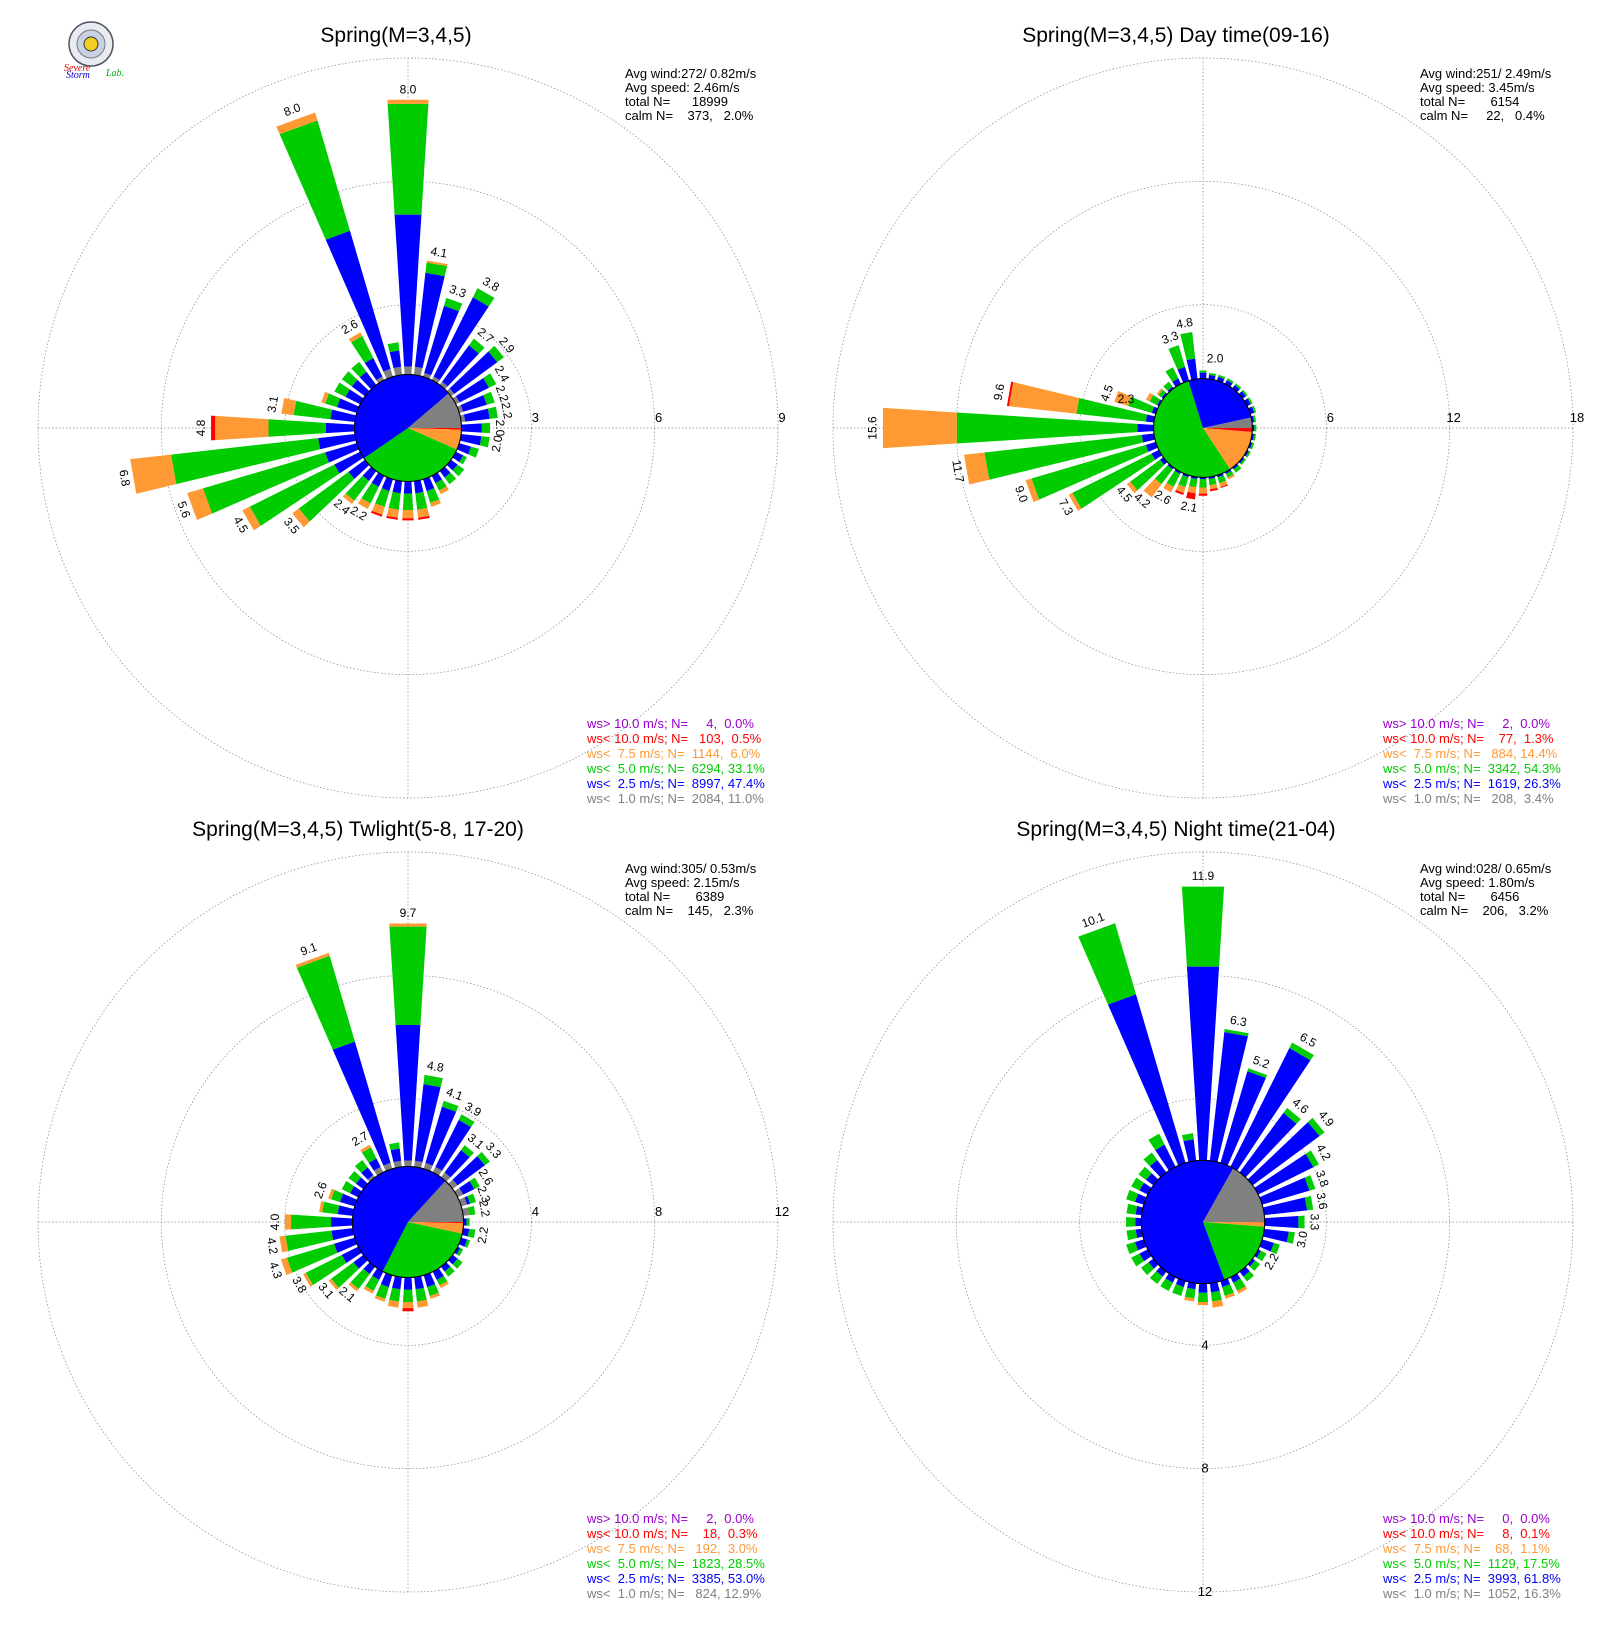 This screenshot has height=1640, width=1620. Describe the element at coordinates (1106, 392) in the screenshot. I see `bar-value-label: 4.5` at that location.